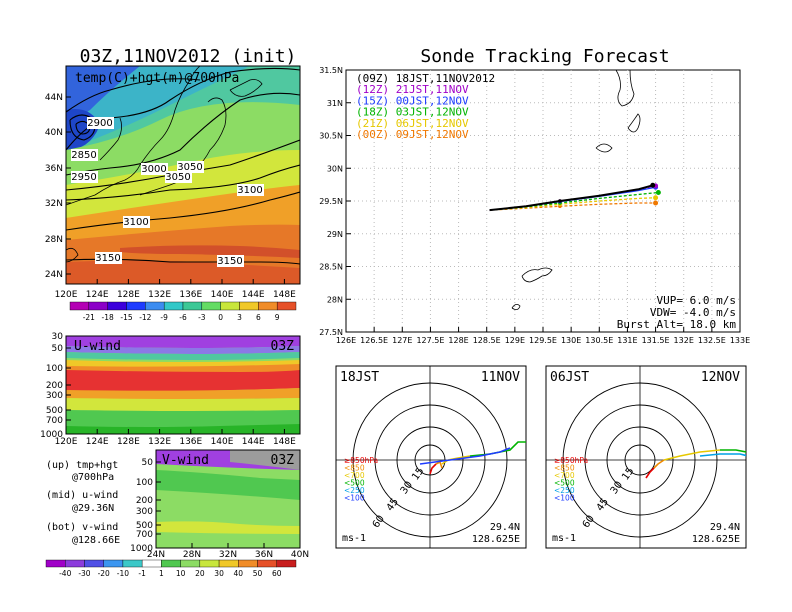 The width and height of the screenshot is (792, 612). Describe the element at coordinates (58, 337) in the screenshot. I see `u-y-tick: 30` at that location.